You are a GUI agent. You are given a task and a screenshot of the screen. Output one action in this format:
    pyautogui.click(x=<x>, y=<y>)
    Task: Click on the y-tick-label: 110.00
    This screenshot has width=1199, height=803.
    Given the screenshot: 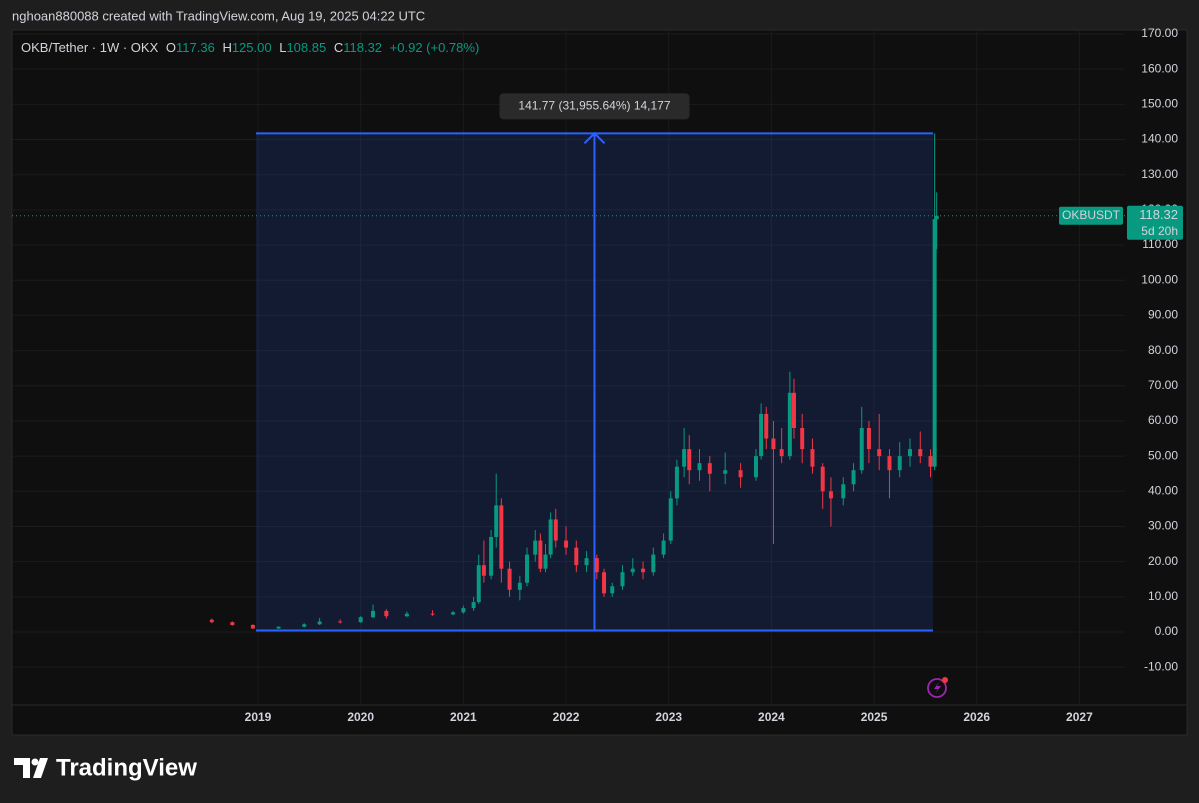 What is the action you would take?
    pyautogui.click(x=1160, y=244)
    